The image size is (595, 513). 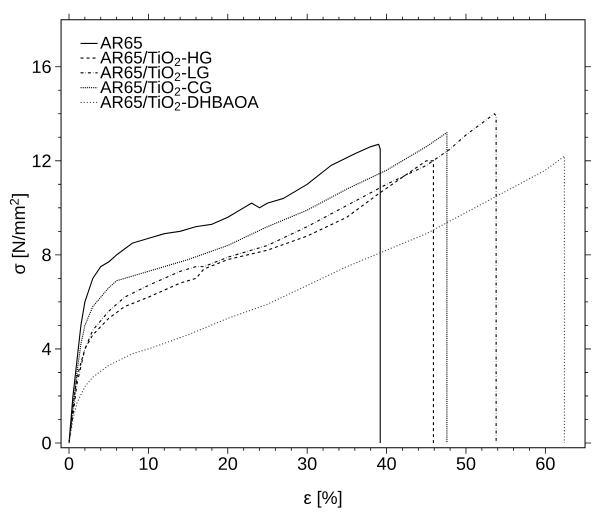 I want to click on legend-label: AR65/TiO$_{2}$-HG, so click(x=156, y=58).